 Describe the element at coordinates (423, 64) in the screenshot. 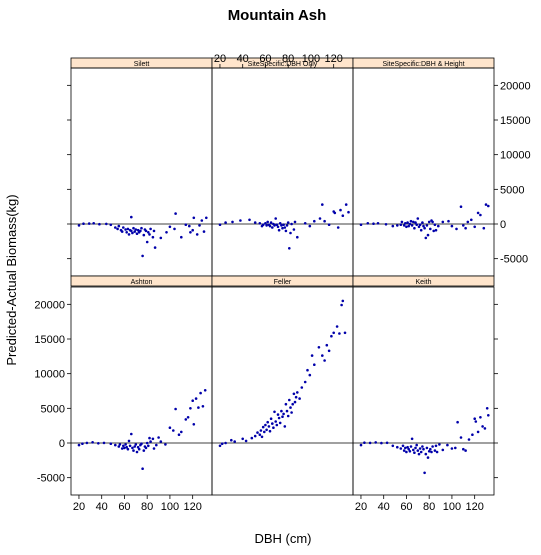

I see `panel-strip-label: SiteSpecific:DBH & Height` at that location.